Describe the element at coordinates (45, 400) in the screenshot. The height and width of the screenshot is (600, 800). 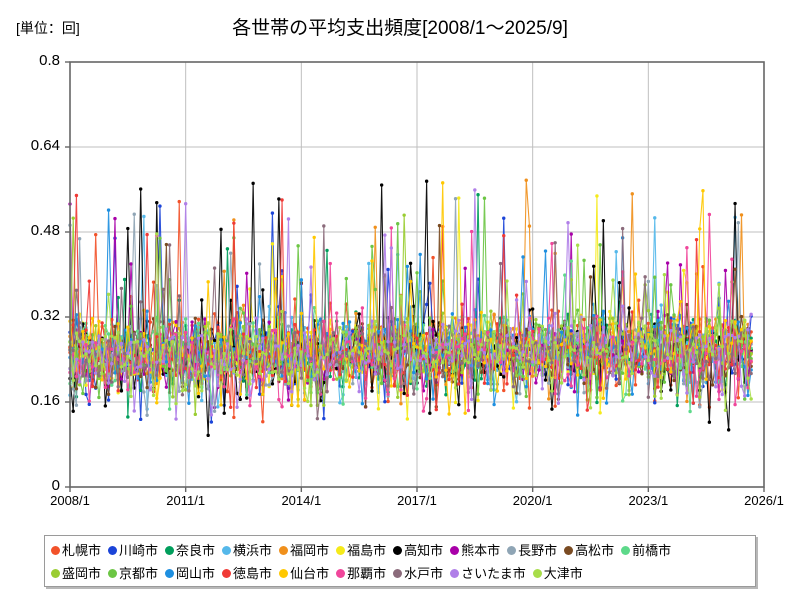
I see `y-tick-label: 0.16` at that location.